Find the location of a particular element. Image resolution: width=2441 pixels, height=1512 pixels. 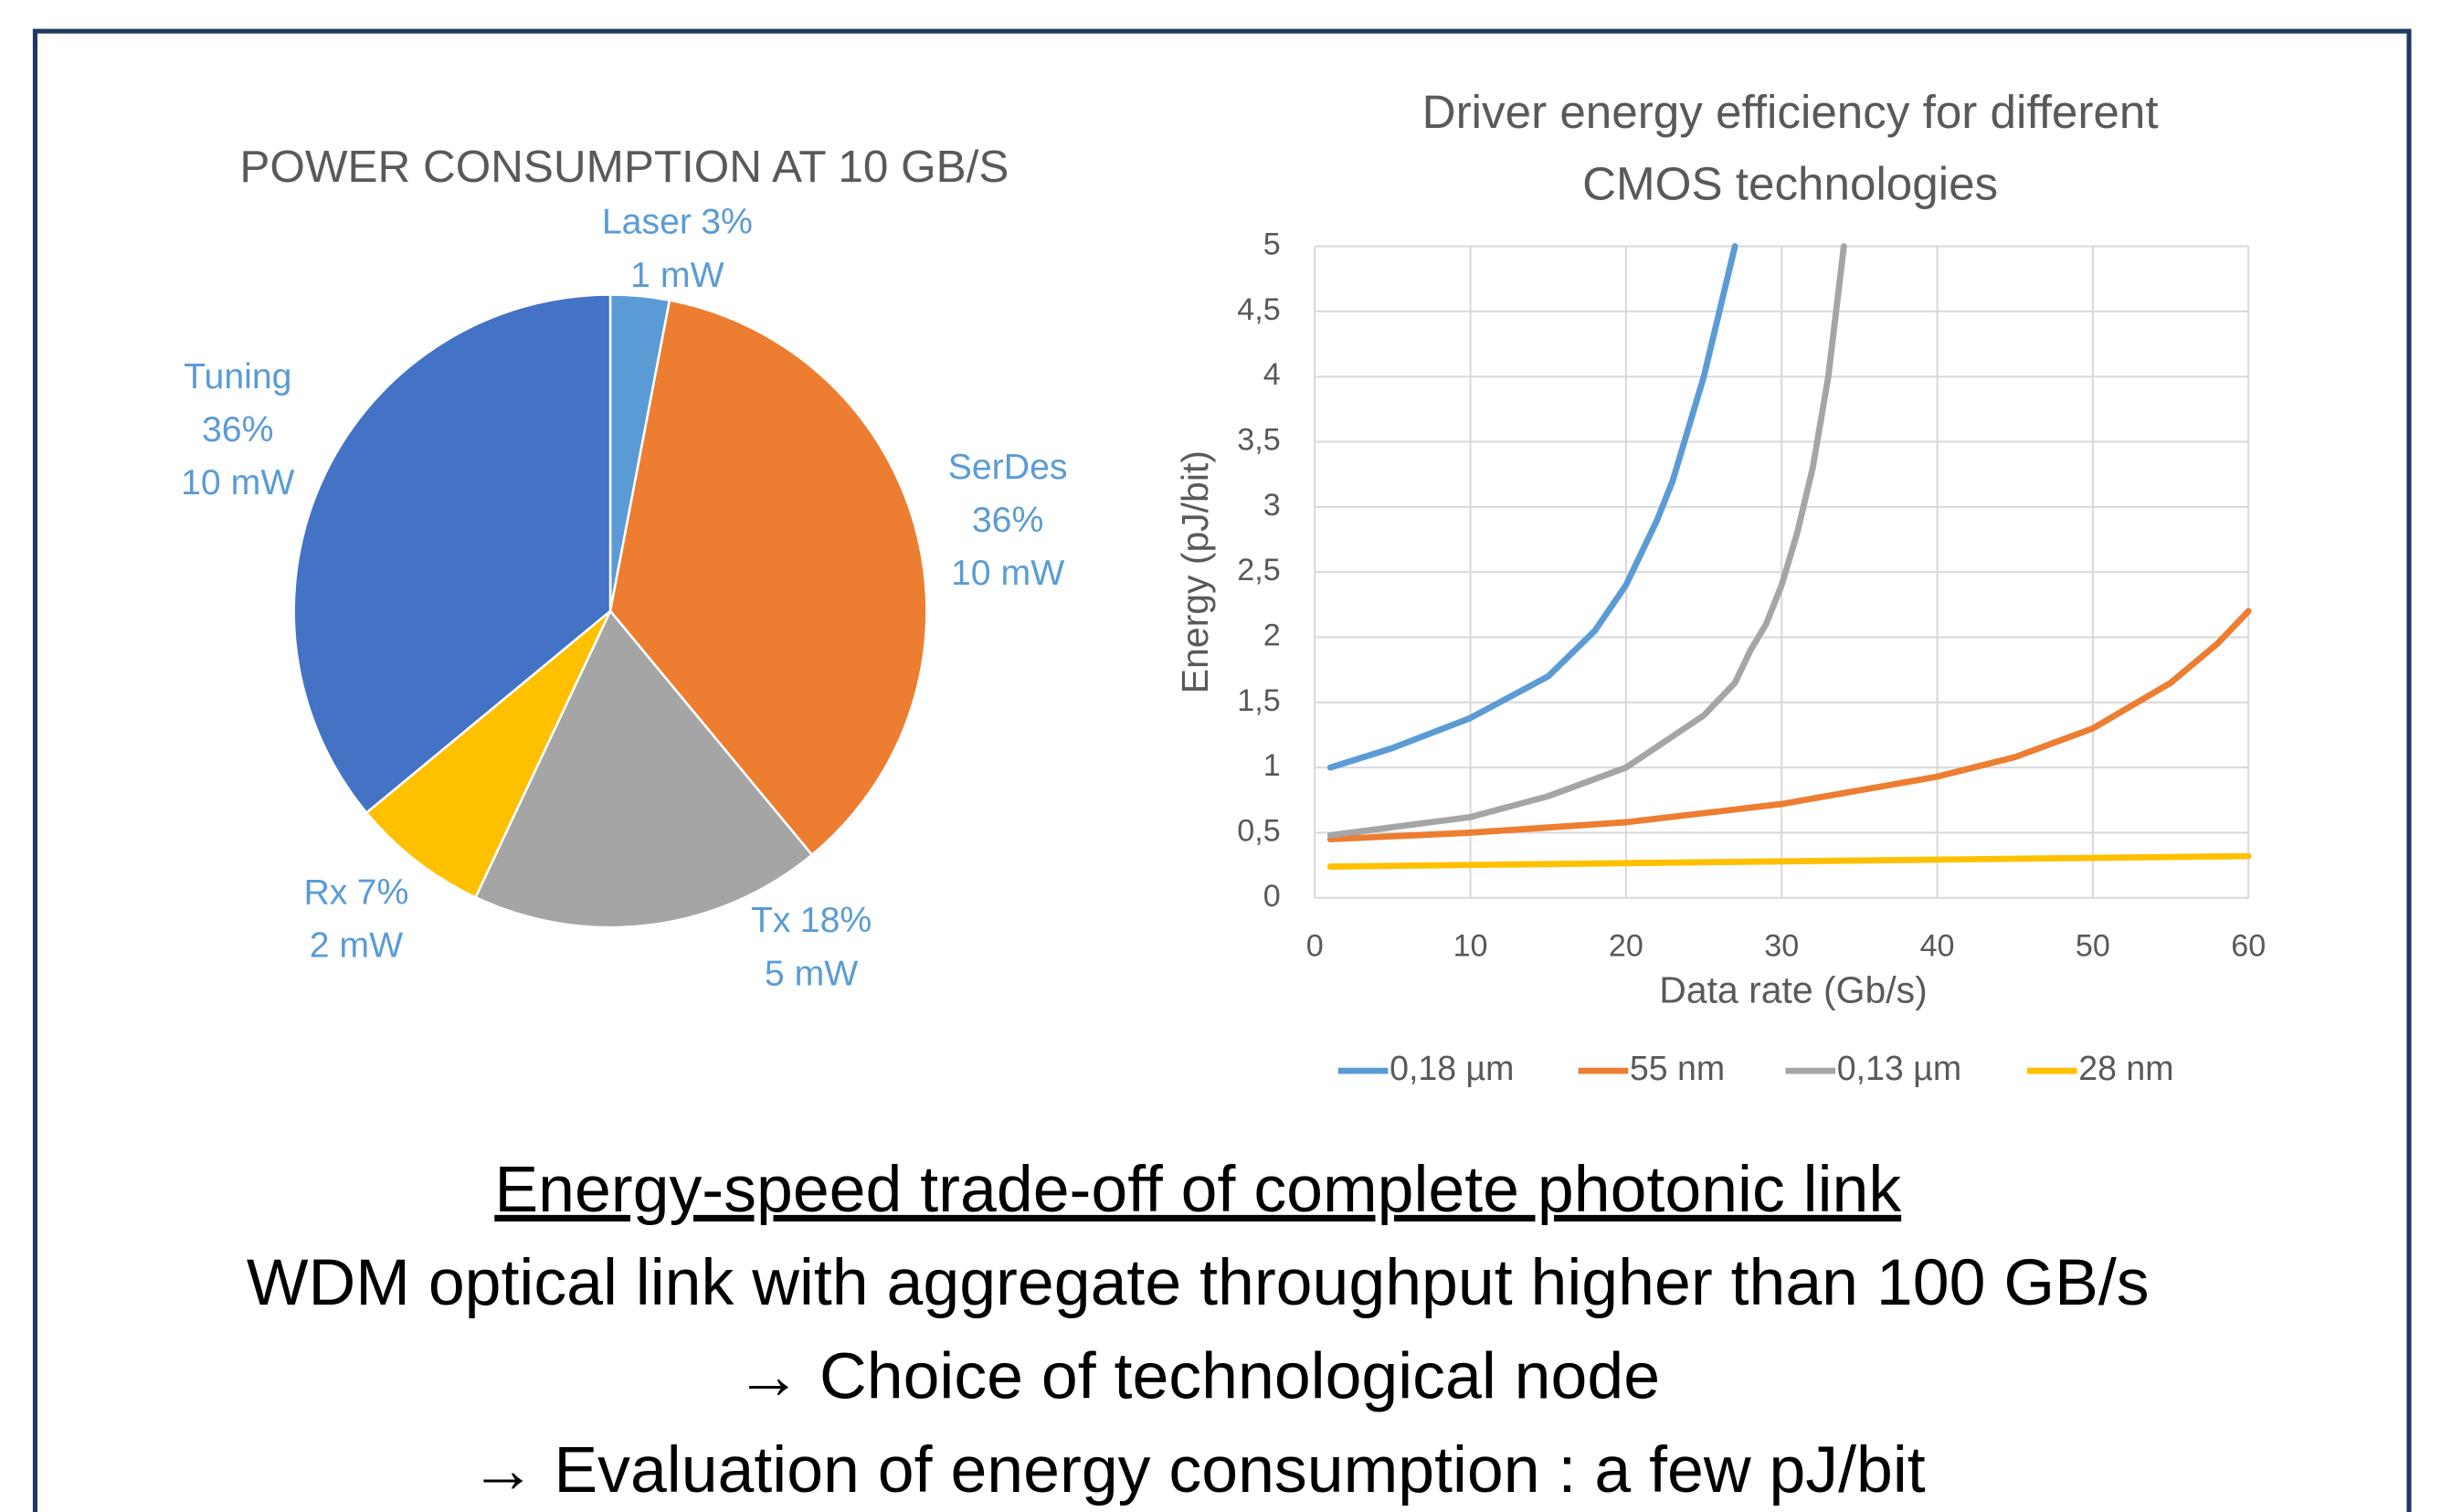

slice-label: Laser 3% is located at coordinates (677, 222).